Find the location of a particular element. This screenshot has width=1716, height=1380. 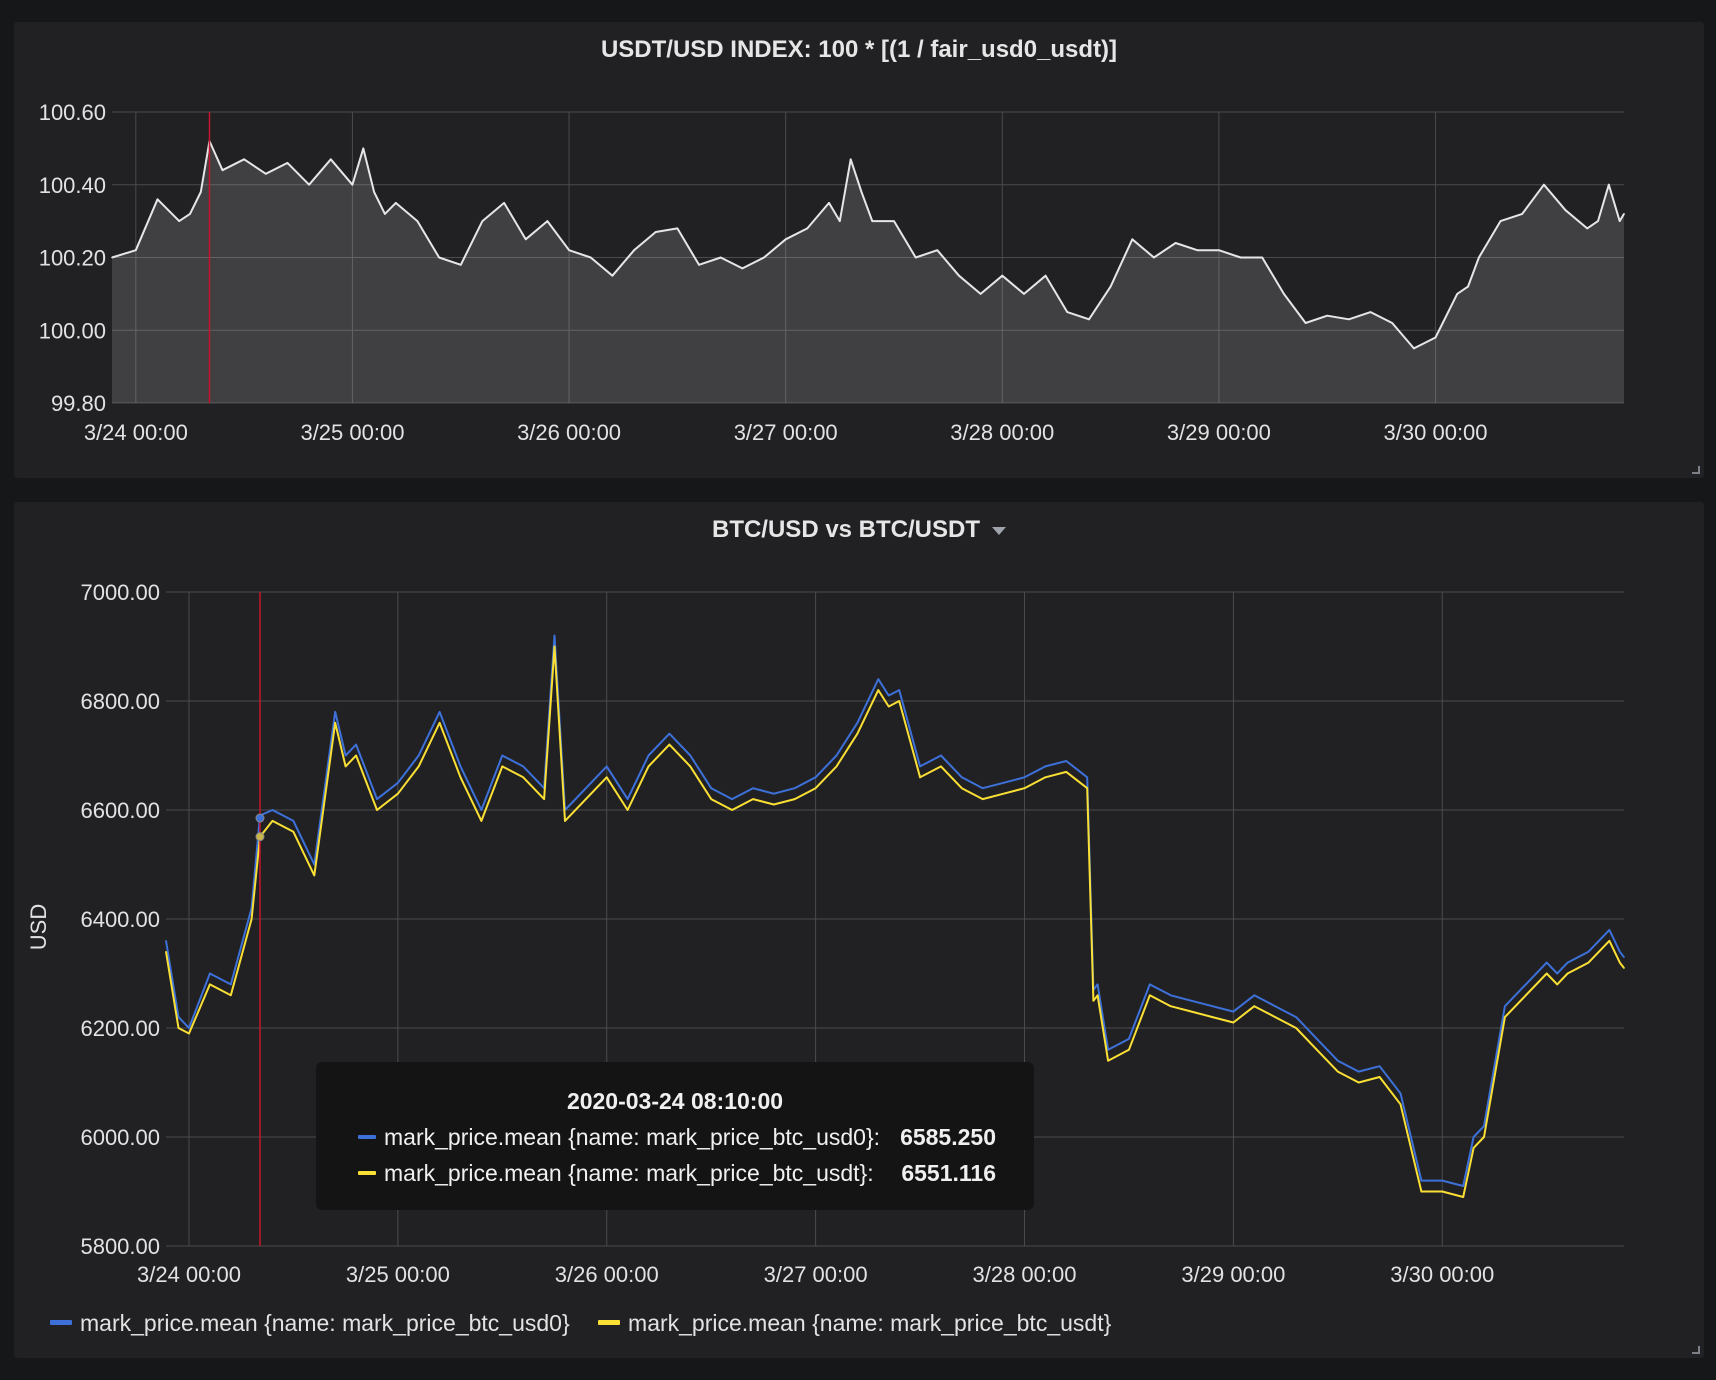

y-tick-label: 6600.00 is located at coordinates (120, 810).